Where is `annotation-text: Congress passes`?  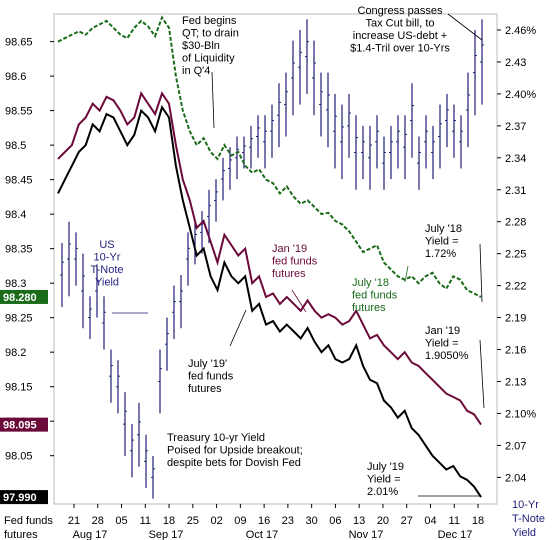 annotation-text: Congress passes is located at coordinates (400, 11).